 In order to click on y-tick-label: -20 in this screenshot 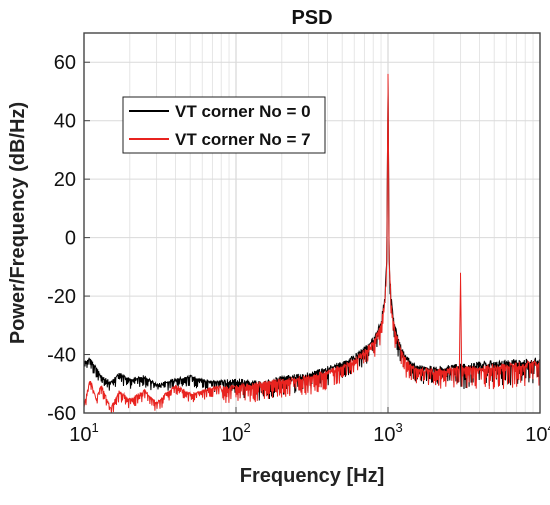, I will do `click(61, 297)`.